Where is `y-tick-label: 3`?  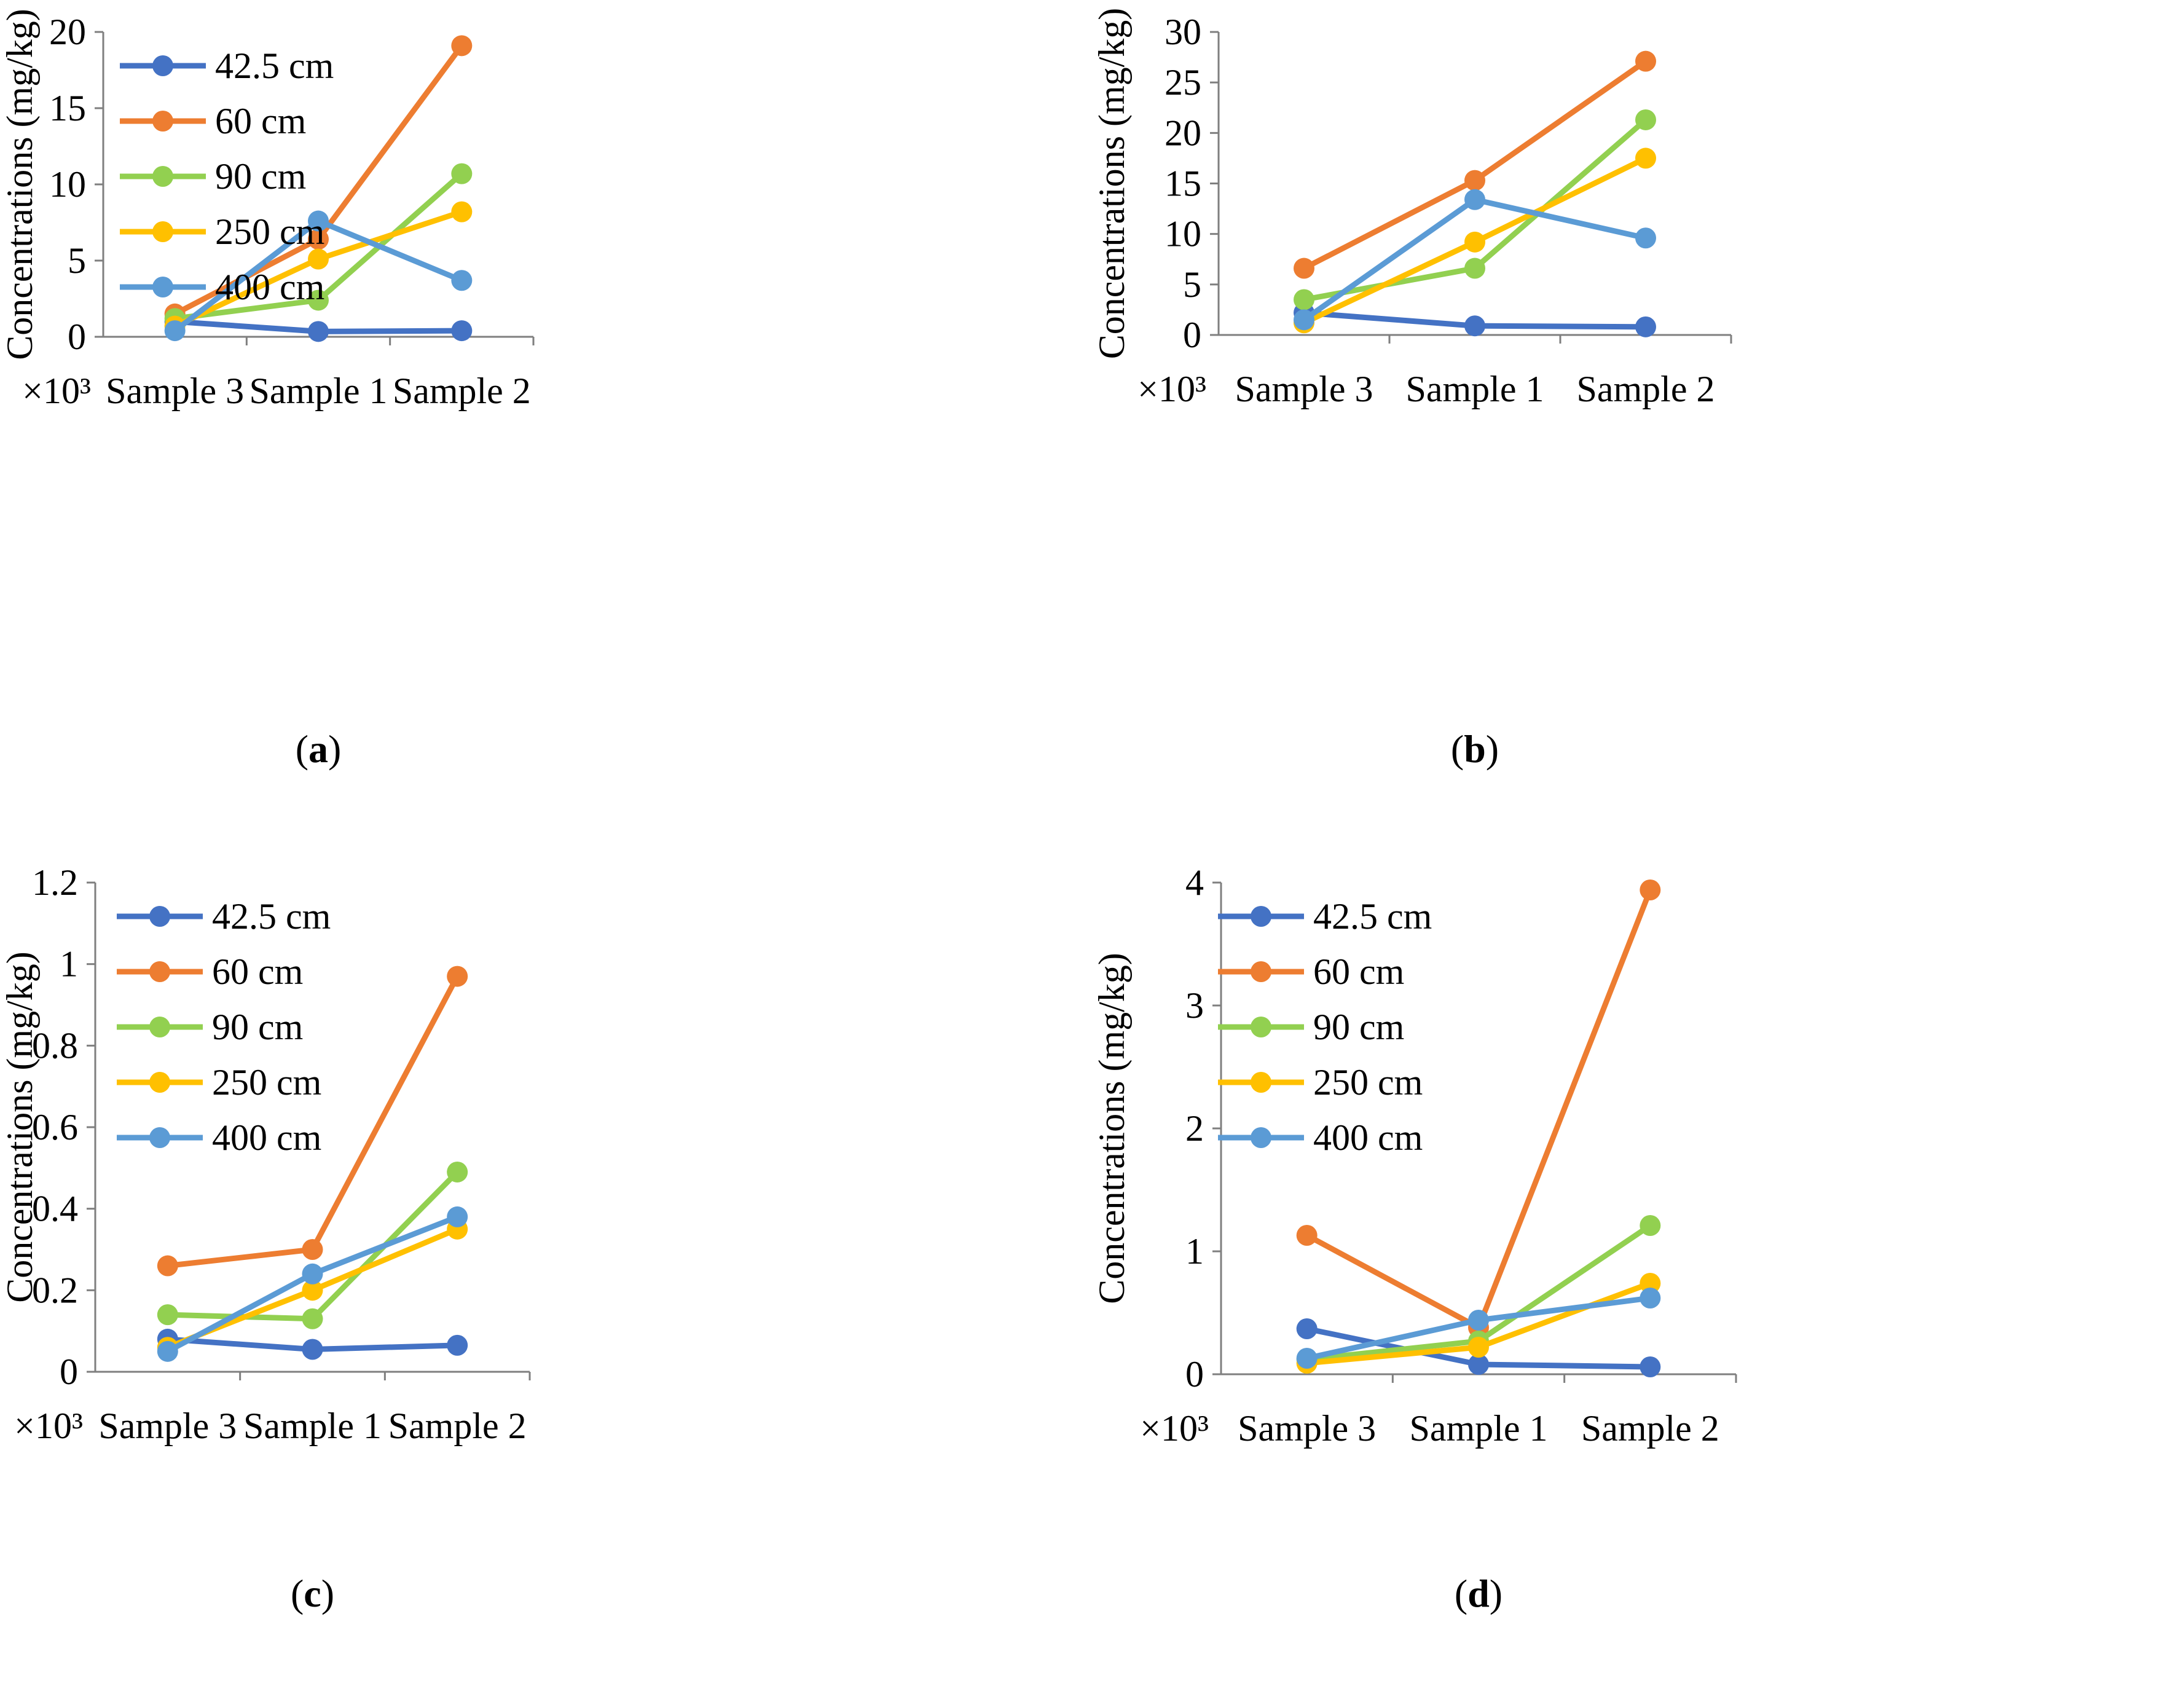
y-tick-label: 3 is located at coordinates (1194, 1006).